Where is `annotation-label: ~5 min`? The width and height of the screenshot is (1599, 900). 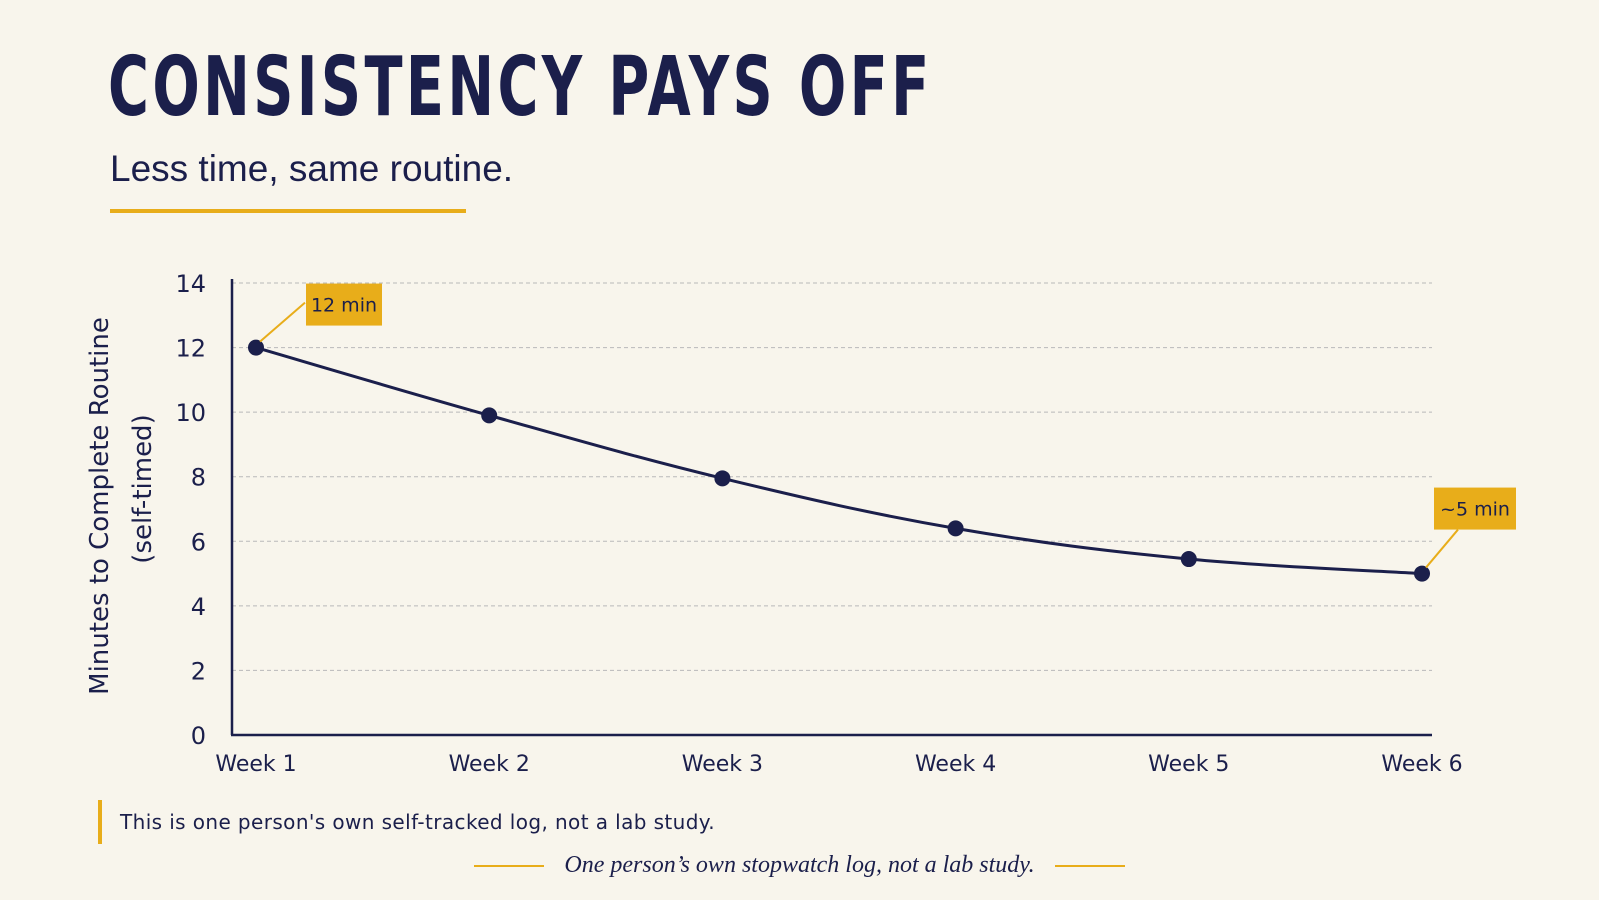
annotation-label: ~5 min is located at coordinates (1475, 510).